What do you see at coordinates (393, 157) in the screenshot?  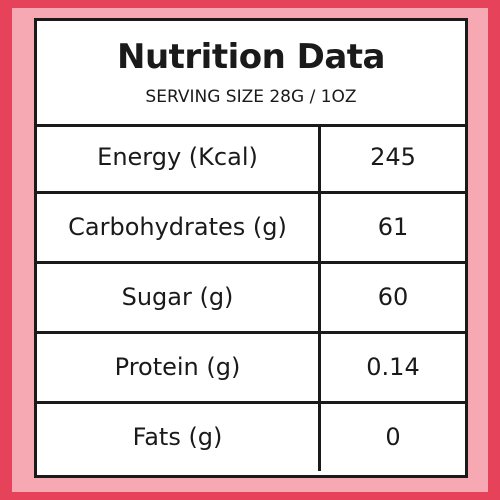 I see `nutrient-value: 245` at bounding box center [393, 157].